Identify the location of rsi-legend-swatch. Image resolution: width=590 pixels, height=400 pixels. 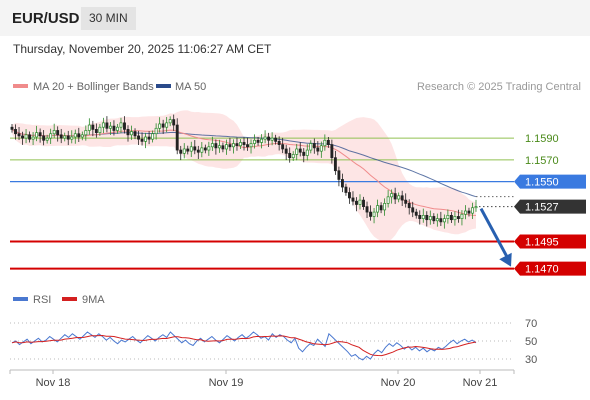
(20, 299).